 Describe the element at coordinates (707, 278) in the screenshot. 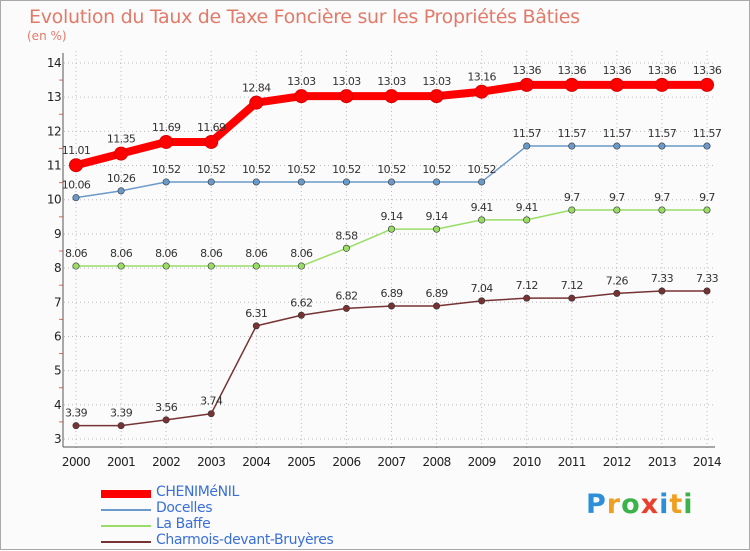

I see `data-label: 7.33` at that location.